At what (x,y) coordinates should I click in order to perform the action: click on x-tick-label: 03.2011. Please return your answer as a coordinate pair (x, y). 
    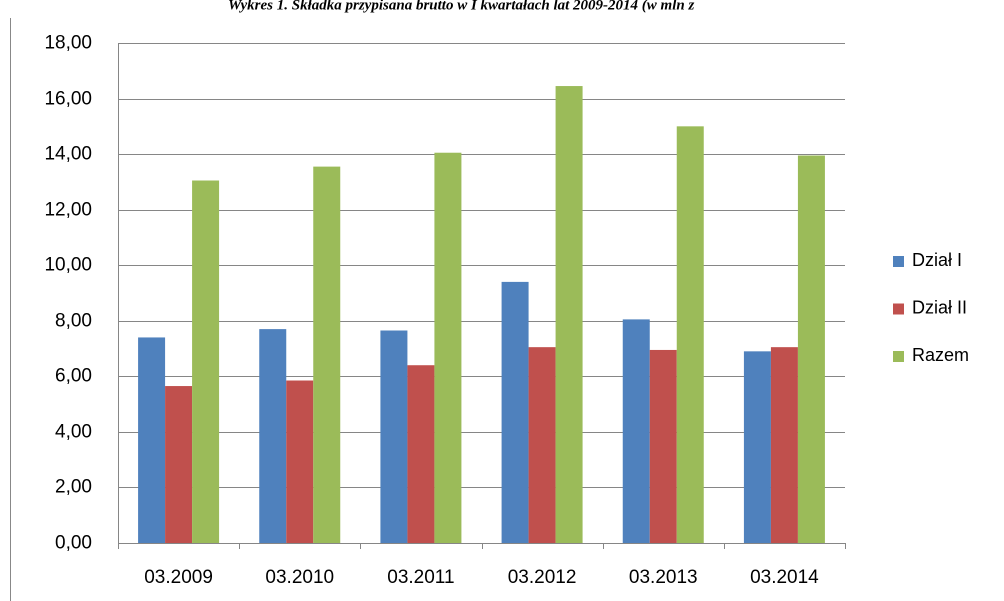
    Looking at the image, I should click on (420, 577).